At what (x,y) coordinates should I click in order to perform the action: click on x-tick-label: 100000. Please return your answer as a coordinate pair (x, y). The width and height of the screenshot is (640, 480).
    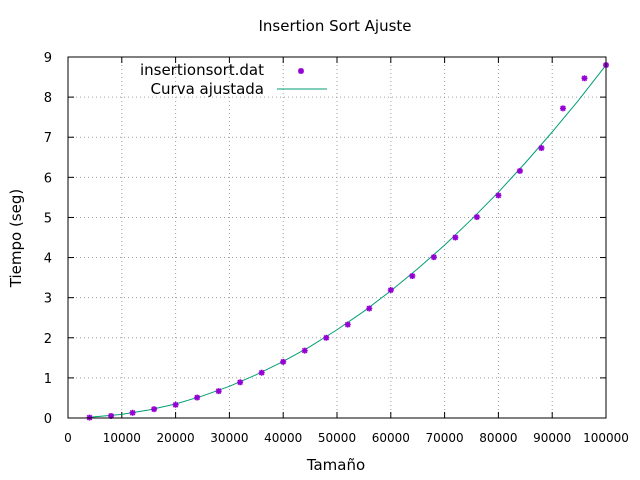
    Looking at the image, I should click on (606, 438).